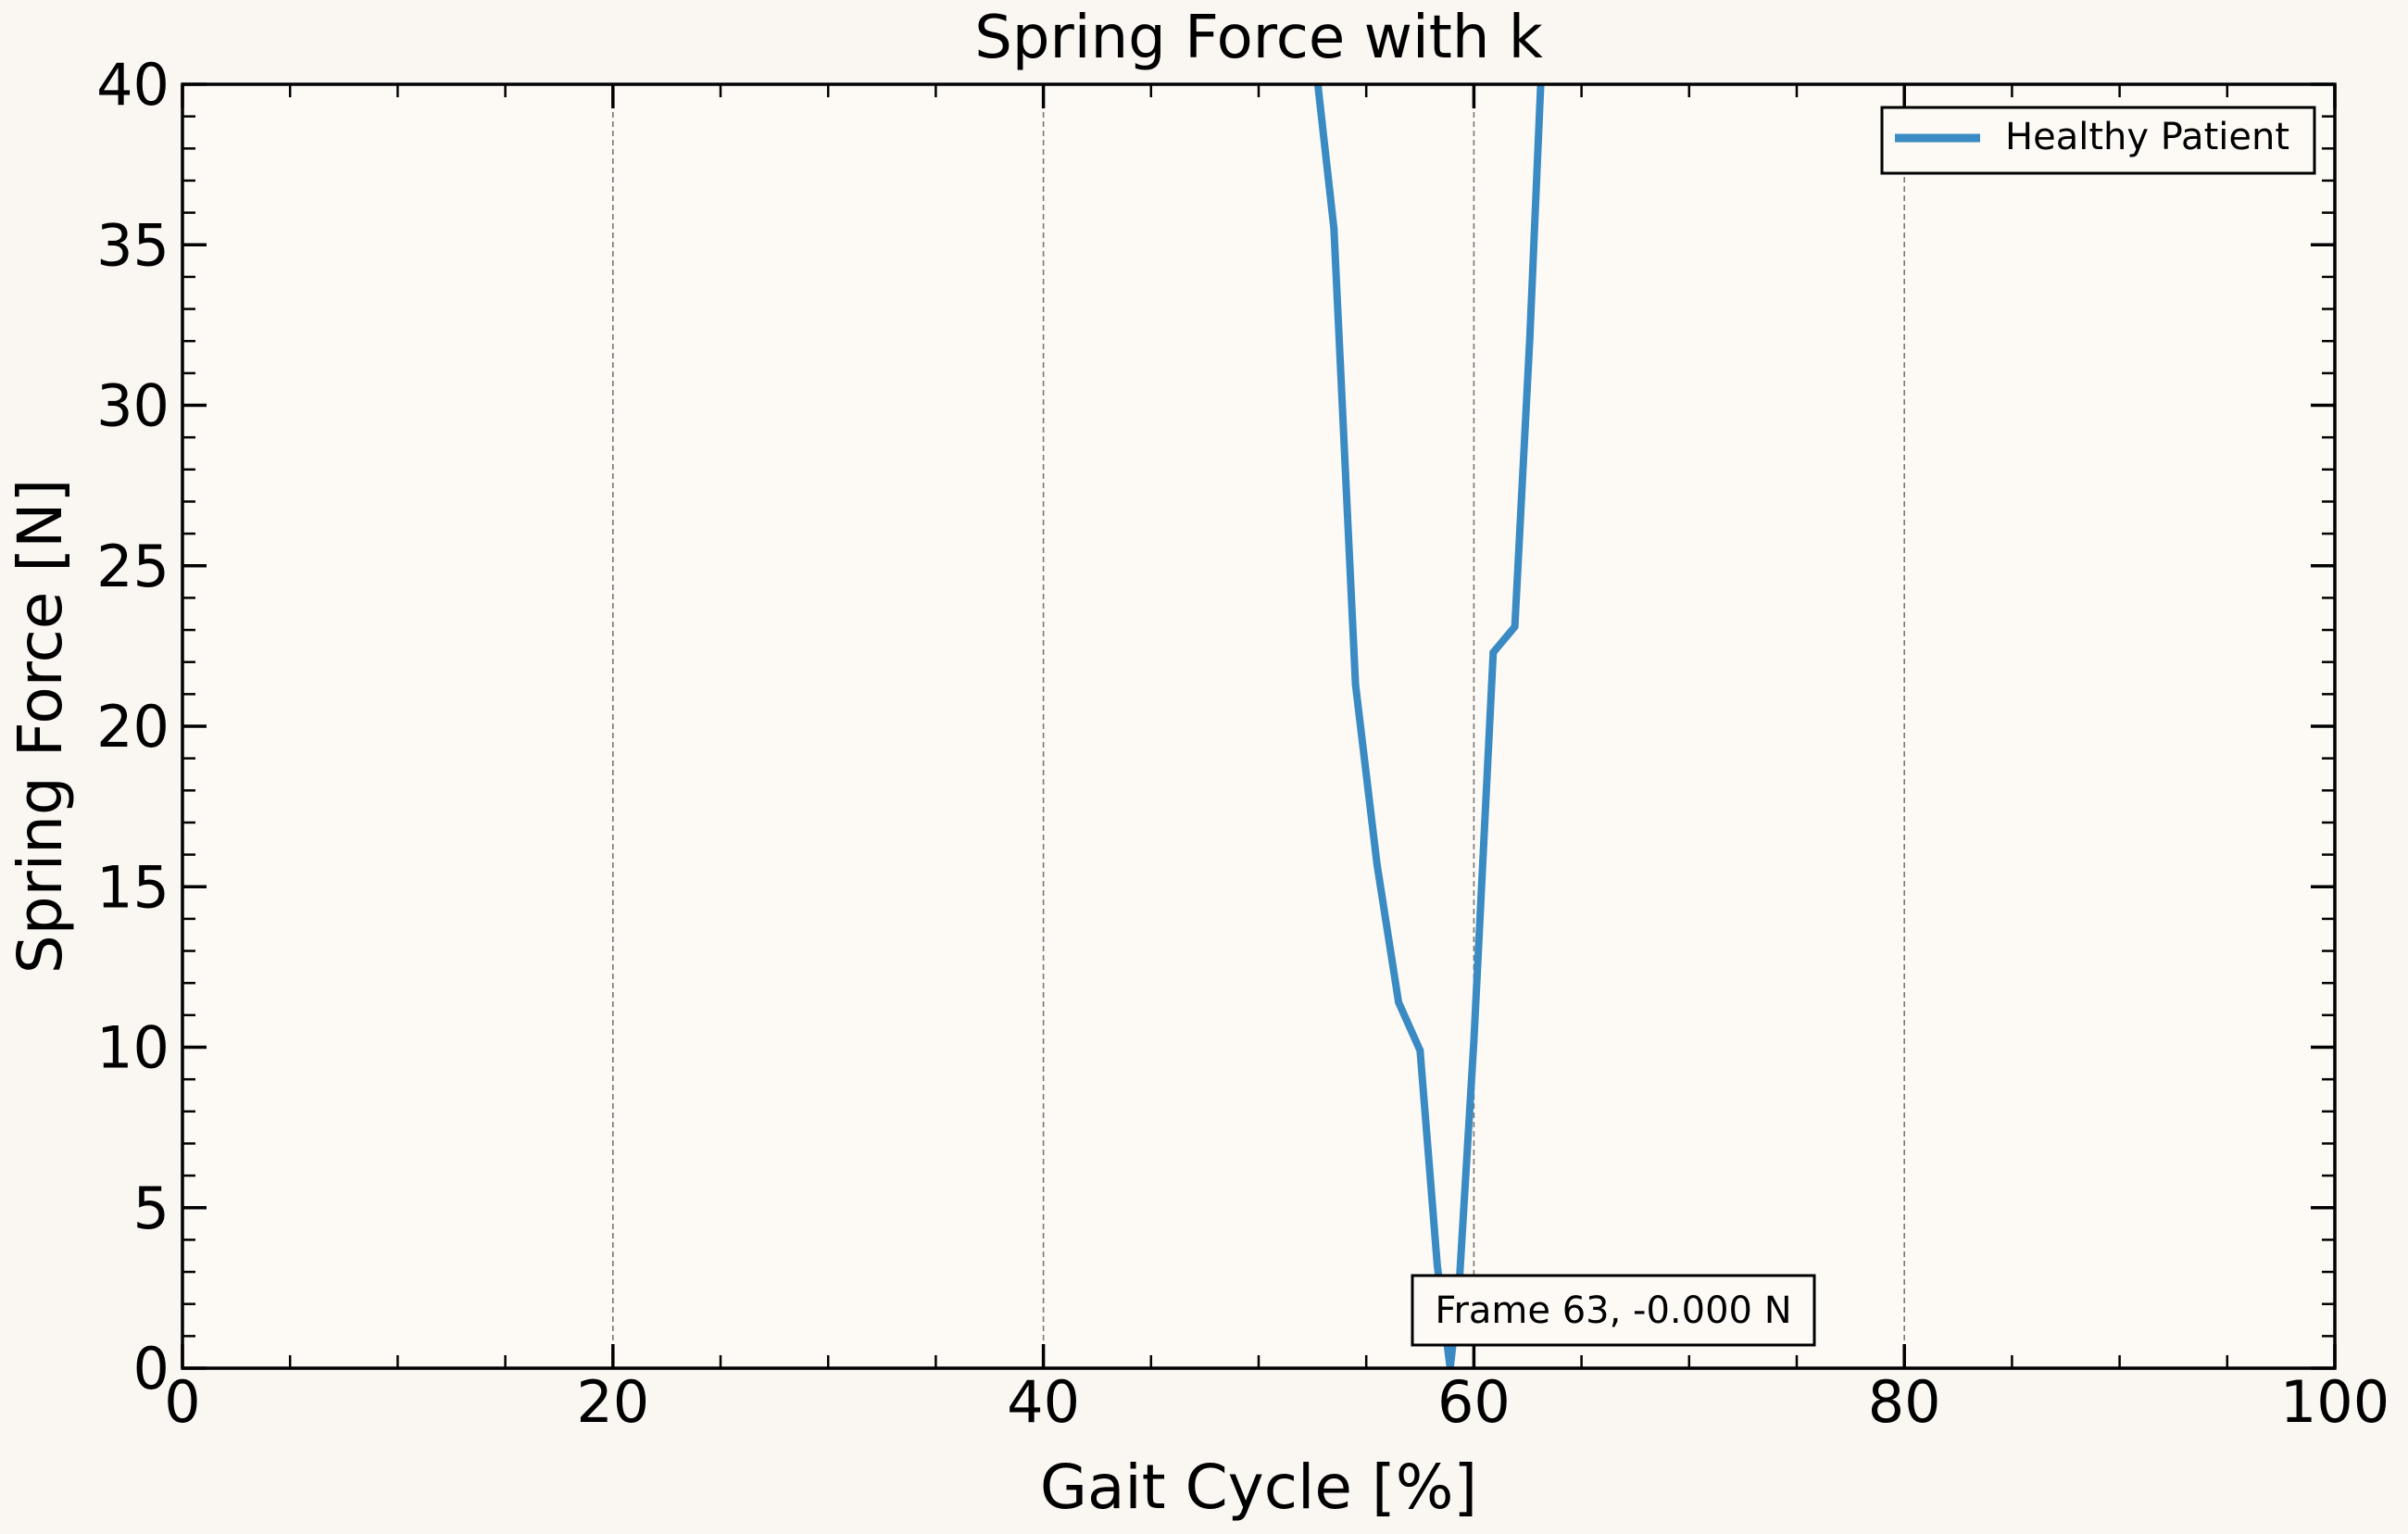 Image resolution: width=2408 pixels, height=1534 pixels. I want to click on y-tick-label: 35, so click(132, 245).